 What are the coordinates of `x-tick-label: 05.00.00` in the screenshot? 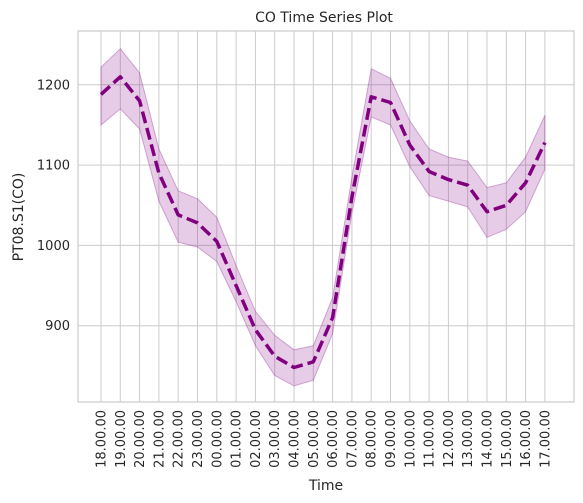 It's located at (314, 439).